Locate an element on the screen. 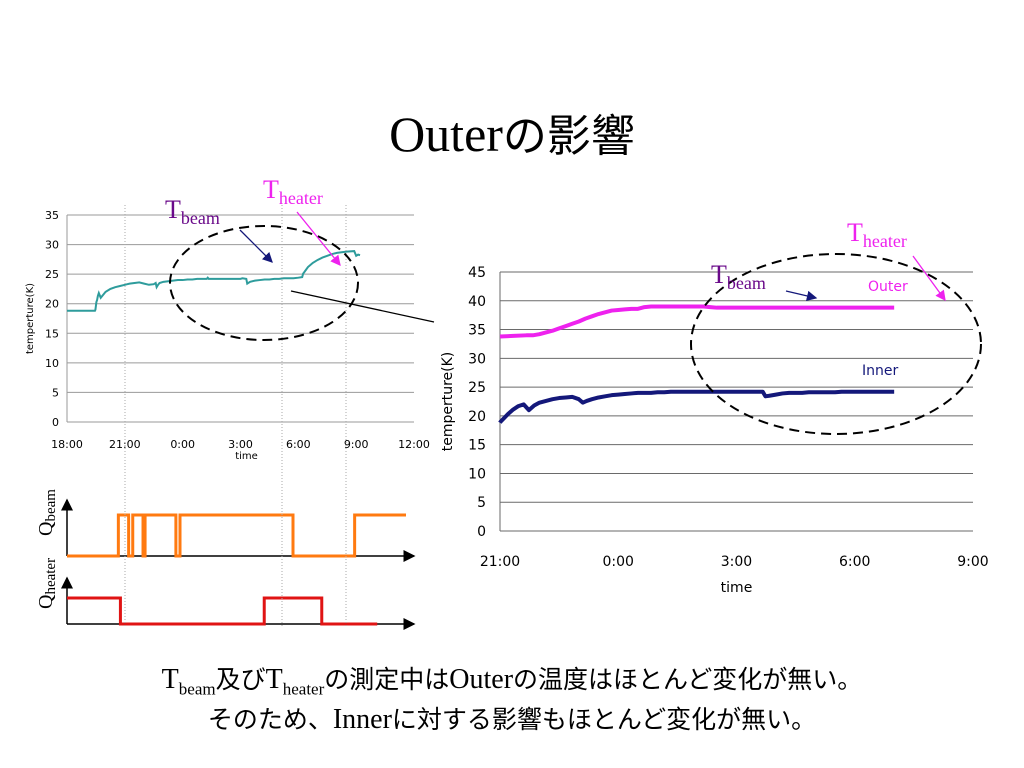 The image size is (1024, 768). caption-t1-sub: beam is located at coordinates (197, 689).